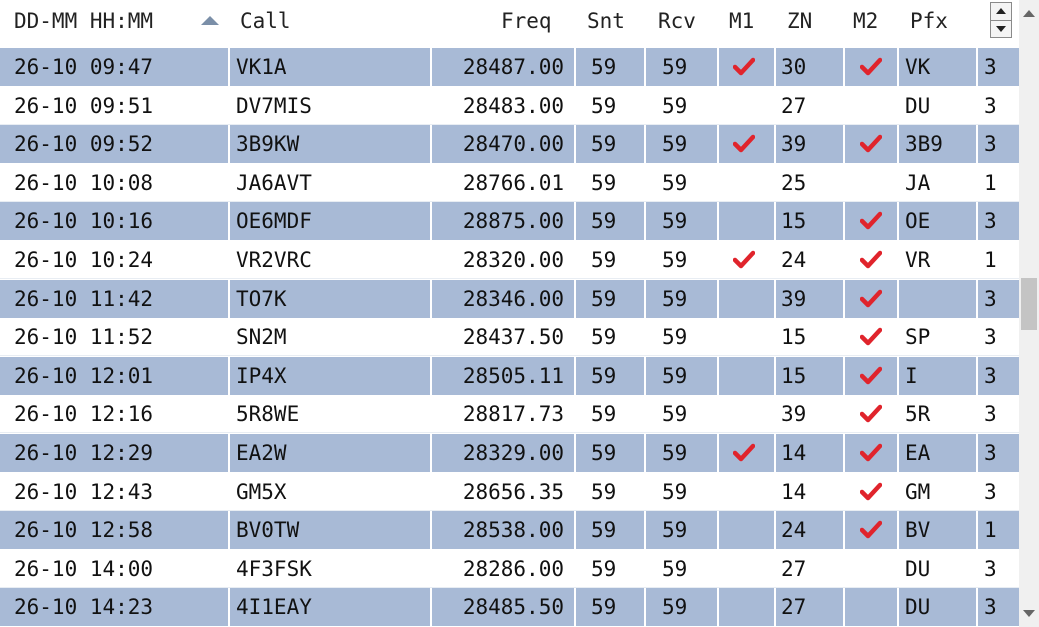 The width and height of the screenshot is (1039, 627). I want to click on cell-pfx: BV, so click(918, 530).